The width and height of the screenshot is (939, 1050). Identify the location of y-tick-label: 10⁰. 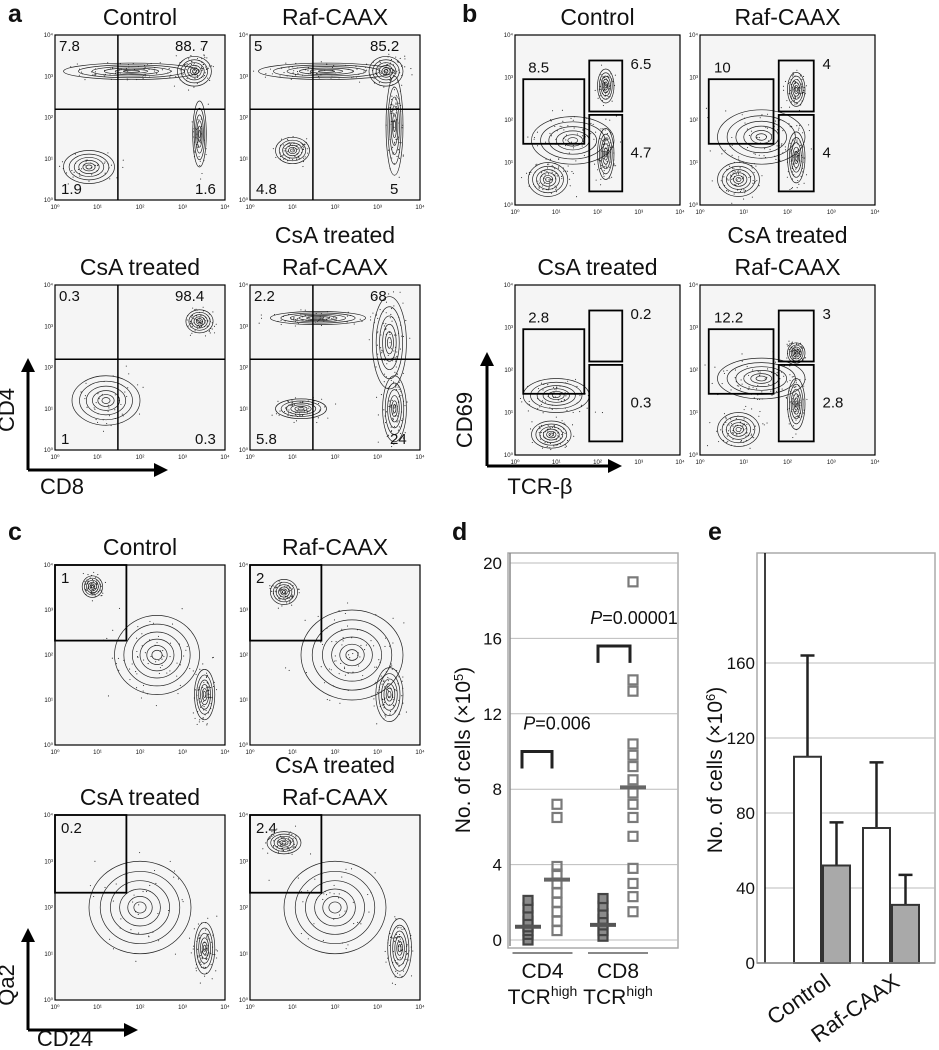
(244, 745).